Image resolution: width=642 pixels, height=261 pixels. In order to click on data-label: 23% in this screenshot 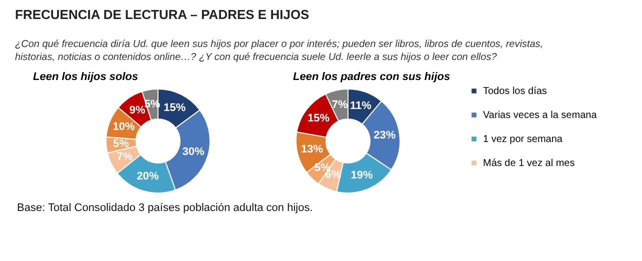, I will do `click(385, 136)`.